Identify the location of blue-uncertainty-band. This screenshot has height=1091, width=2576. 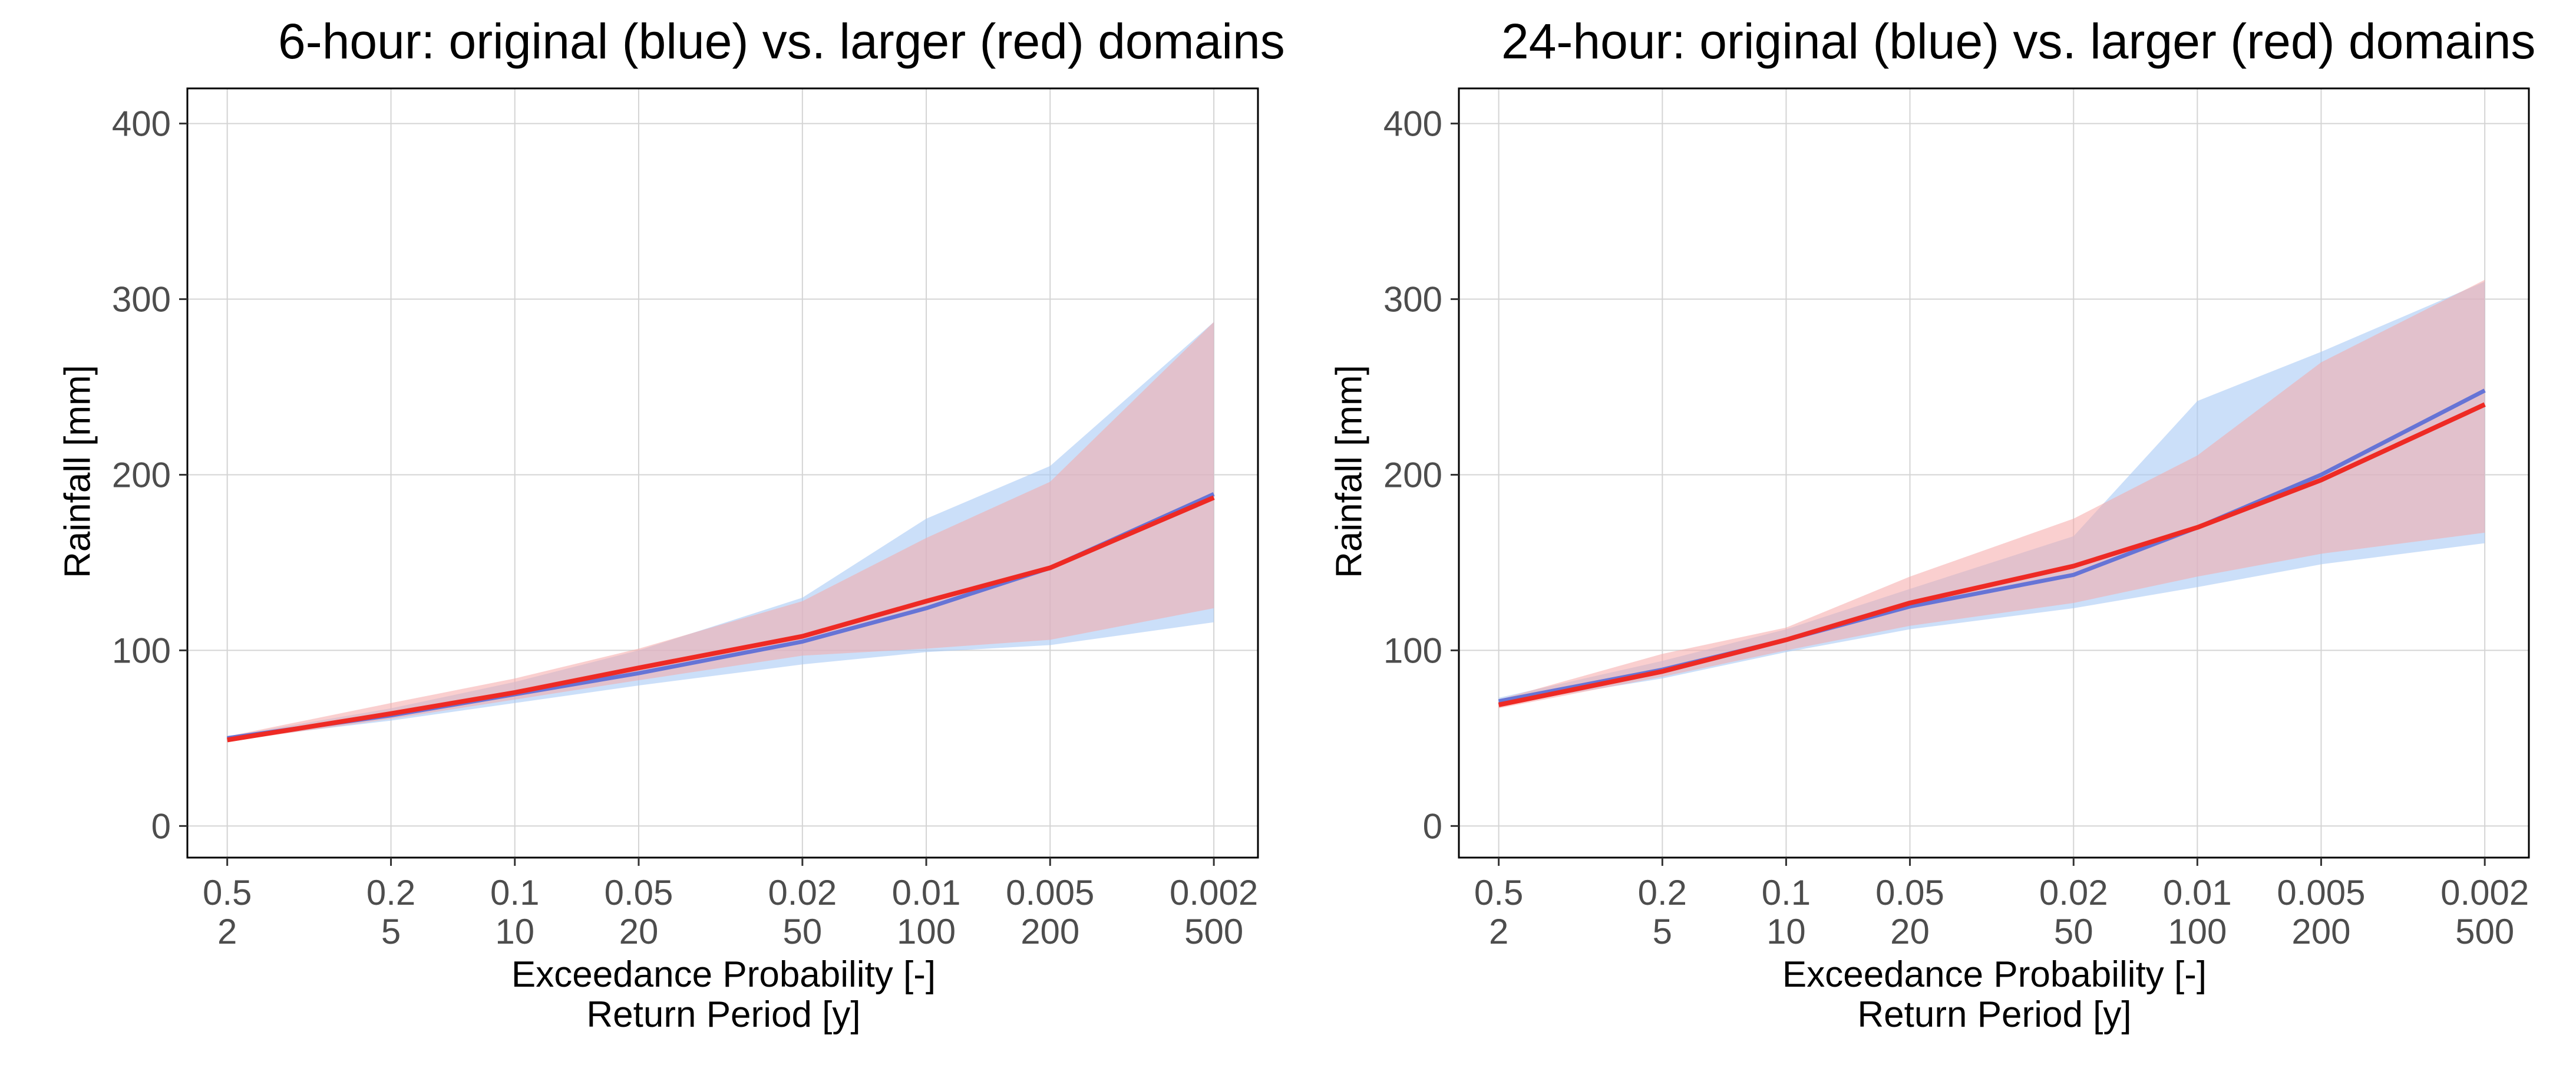
(1992, 493).